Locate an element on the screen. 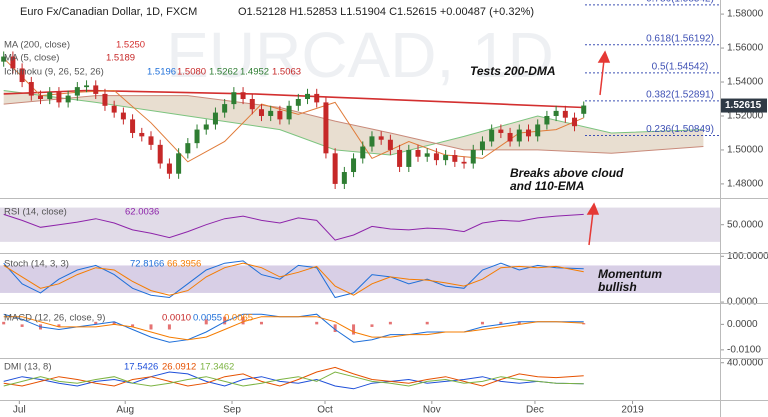 The image size is (768, 417). x-tick-label: Sep is located at coordinates (232, 410).